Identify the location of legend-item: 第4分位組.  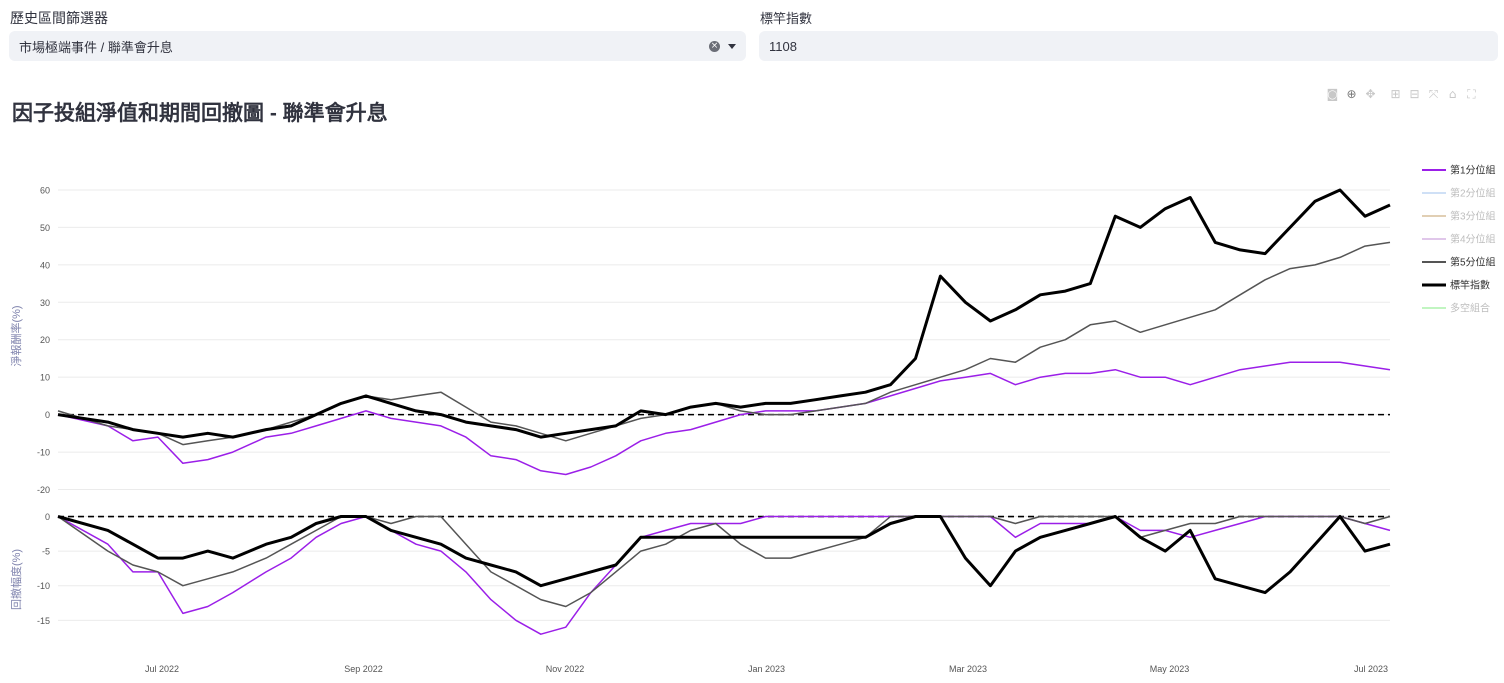
(1459, 239).